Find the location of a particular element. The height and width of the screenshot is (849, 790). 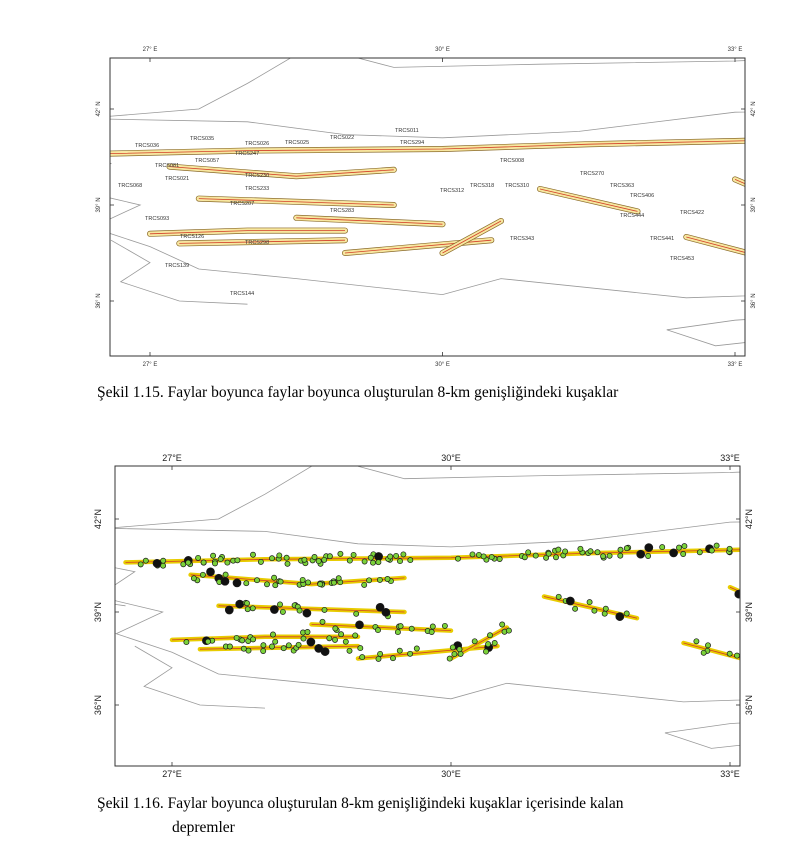

fault-label: TRCS230 is located at coordinates (257, 176).